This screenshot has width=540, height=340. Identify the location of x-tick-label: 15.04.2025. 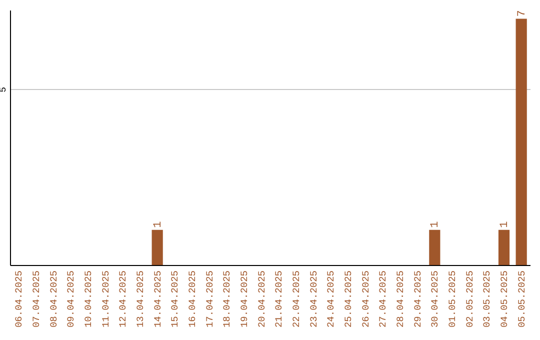
(175, 299).